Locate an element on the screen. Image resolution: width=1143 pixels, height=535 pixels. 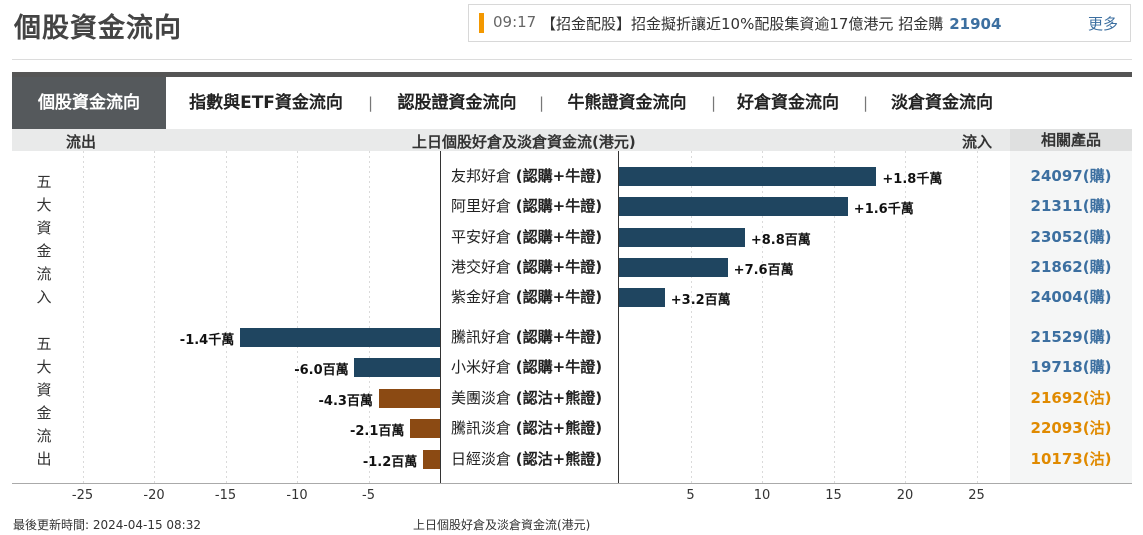
tab-cbbc-fund-flow: 牛熊證資金流向 is located at coordinates (627, 103).